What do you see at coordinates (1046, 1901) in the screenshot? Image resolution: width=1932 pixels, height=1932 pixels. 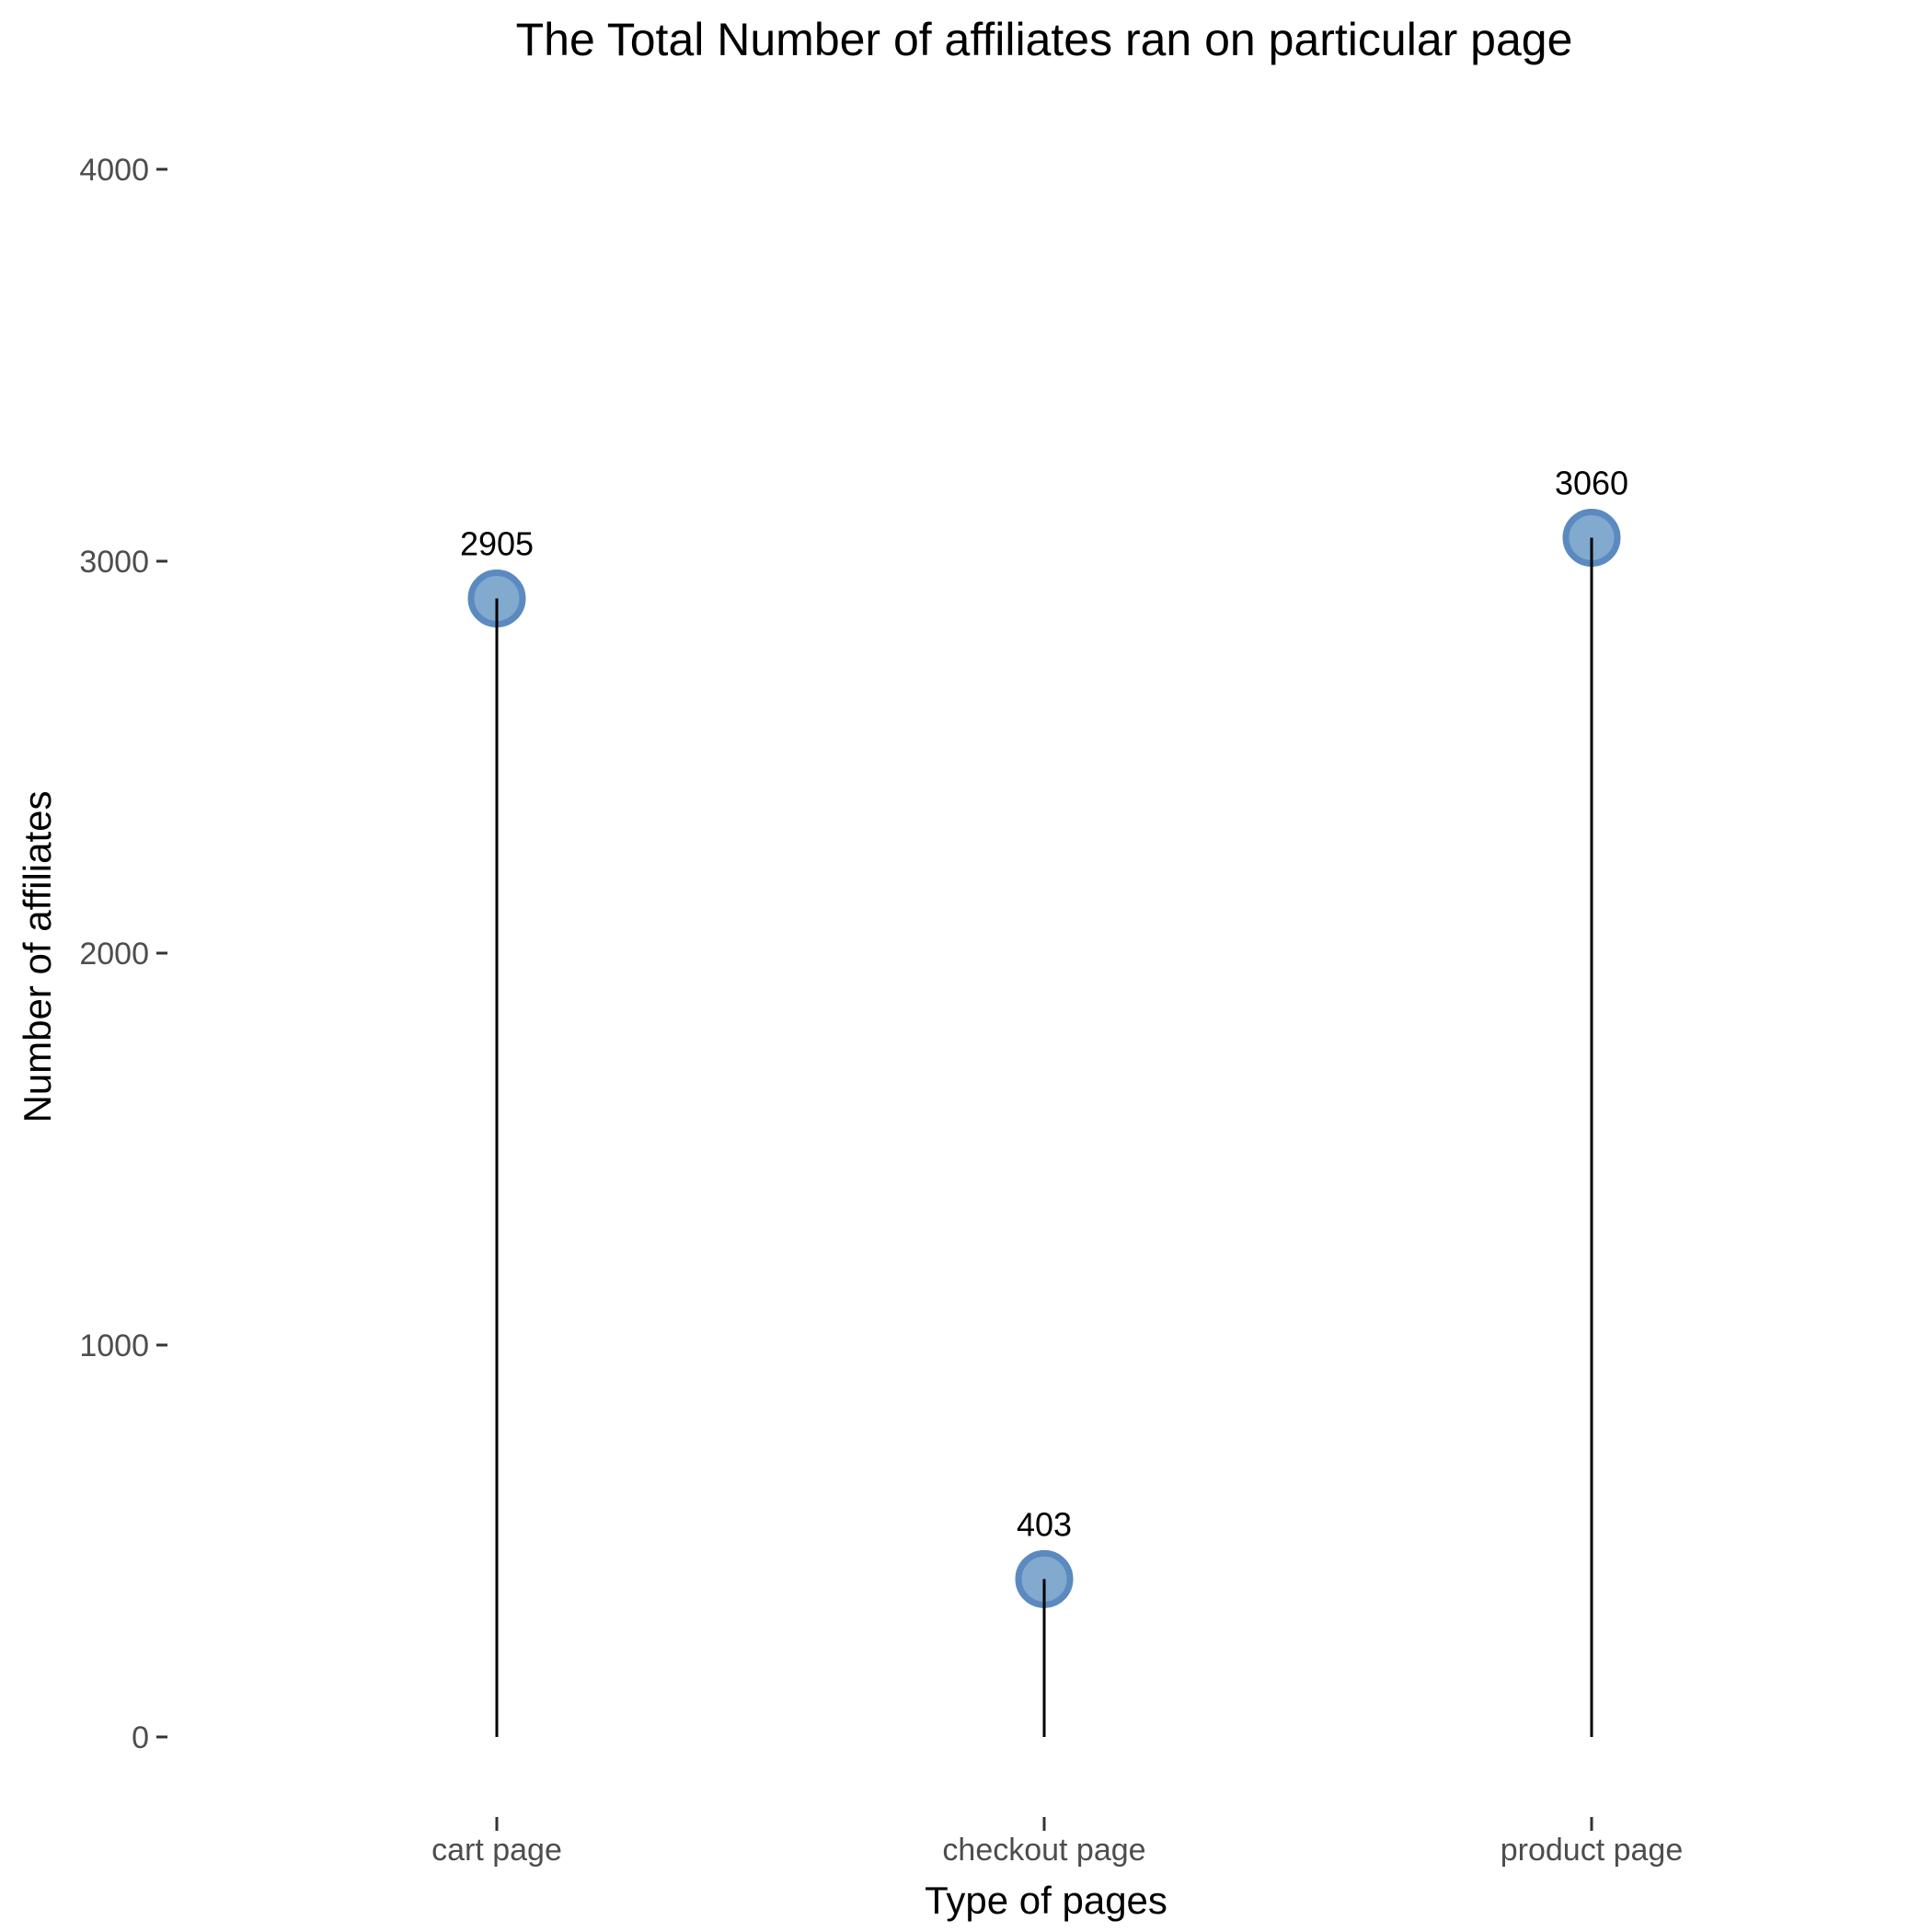 I see `x-axis-title: Type of pages` at bounding box center [1046, 1901].